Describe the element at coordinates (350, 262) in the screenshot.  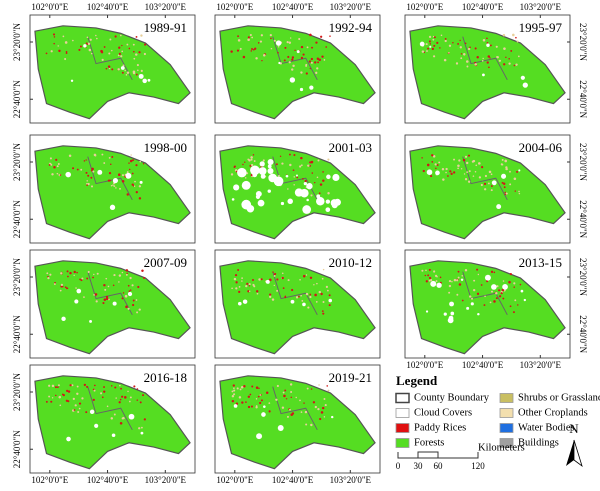
I see `period-label: 2010-12` at that location.